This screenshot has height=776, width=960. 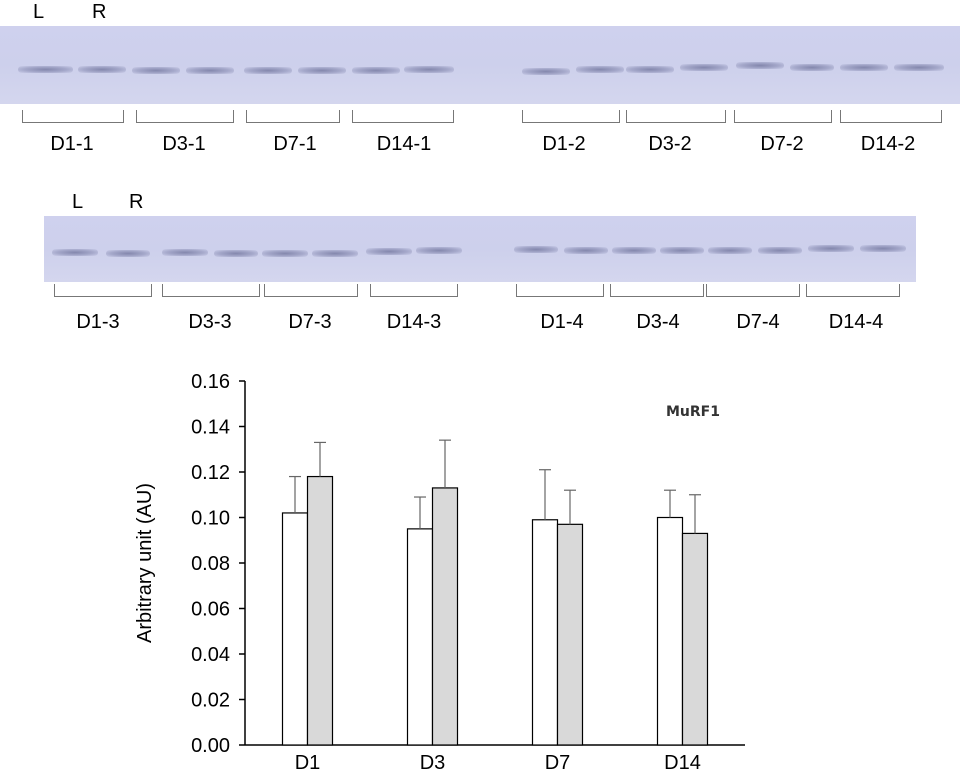 What do you see at coordinates (295, 629) in the screenshot?
I see `bar-L-D1` at bounding box center [295, 629].